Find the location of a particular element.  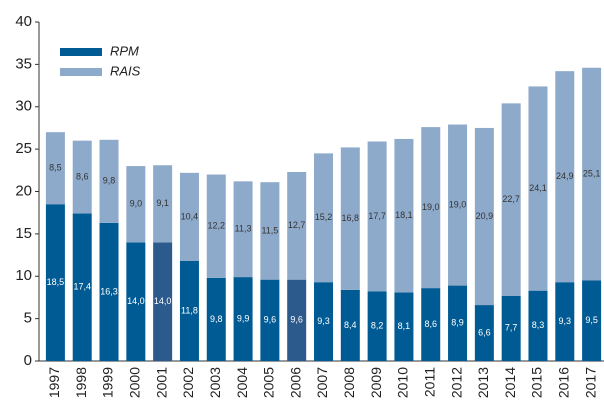

value-label: 9,3 is located at coordinates (565, 321).